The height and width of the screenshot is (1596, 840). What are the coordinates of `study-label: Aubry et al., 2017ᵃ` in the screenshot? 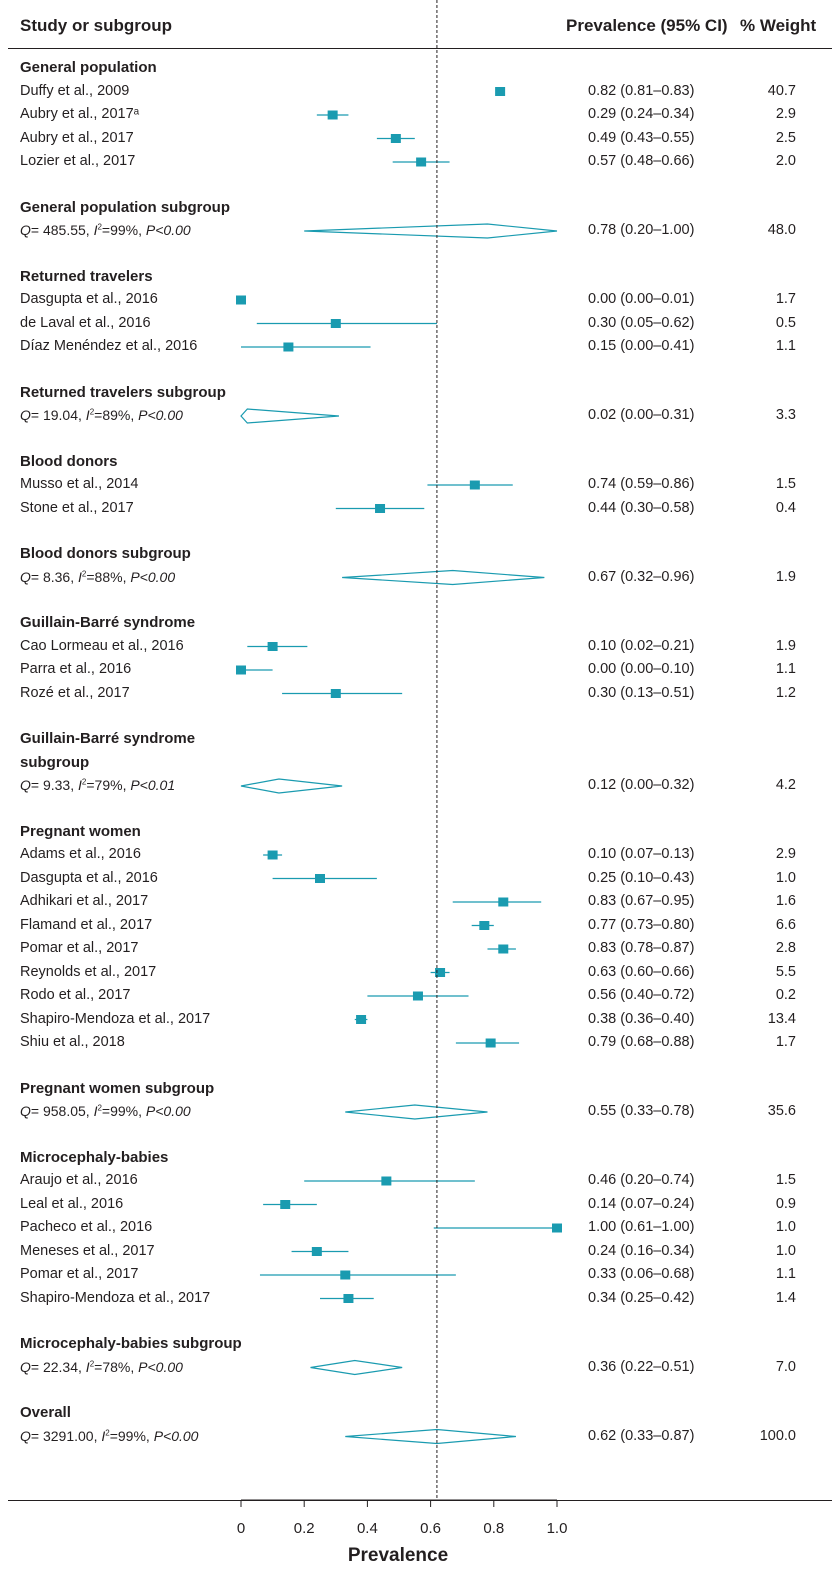 It's located at (80, 114).